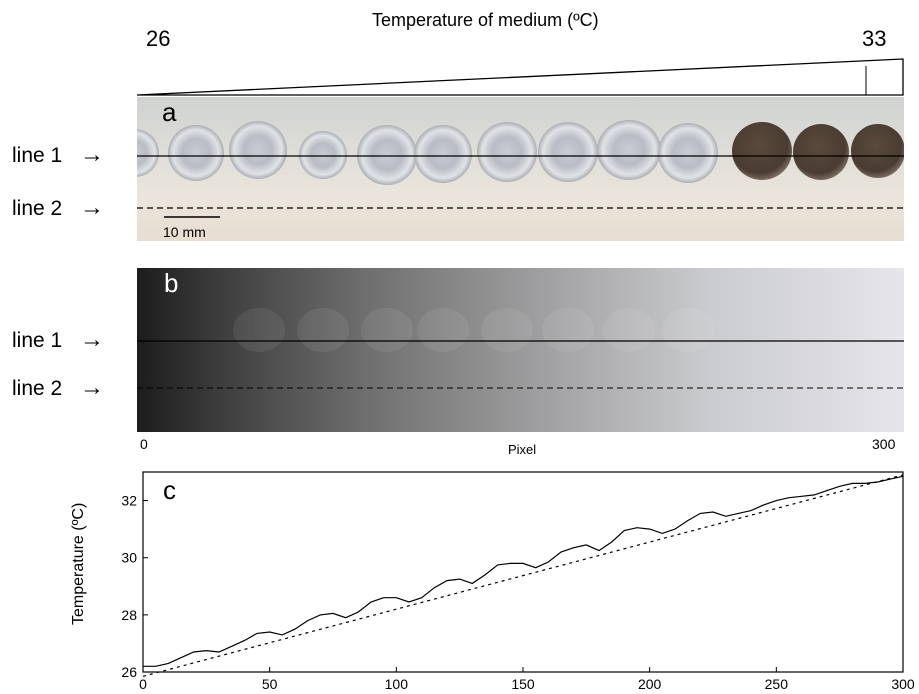 The height and width of the screenshot is (694, 919). I want to click on panel-a-drops, so click(520, 169).